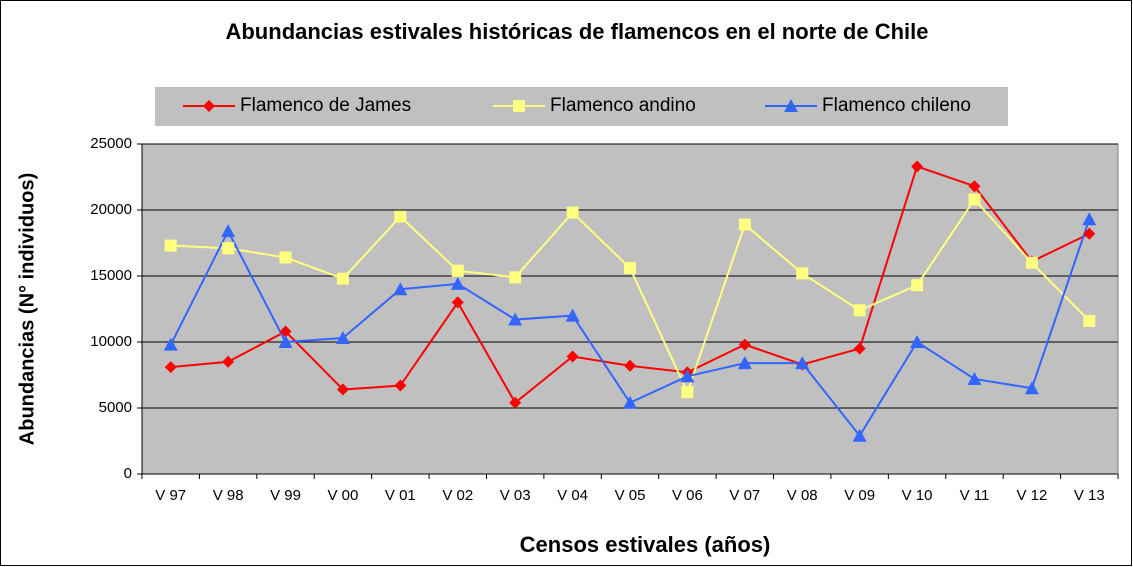 This screenshot has width=1133, height=567. I want to click on x-tick-label: V 00, so click(343, 495).